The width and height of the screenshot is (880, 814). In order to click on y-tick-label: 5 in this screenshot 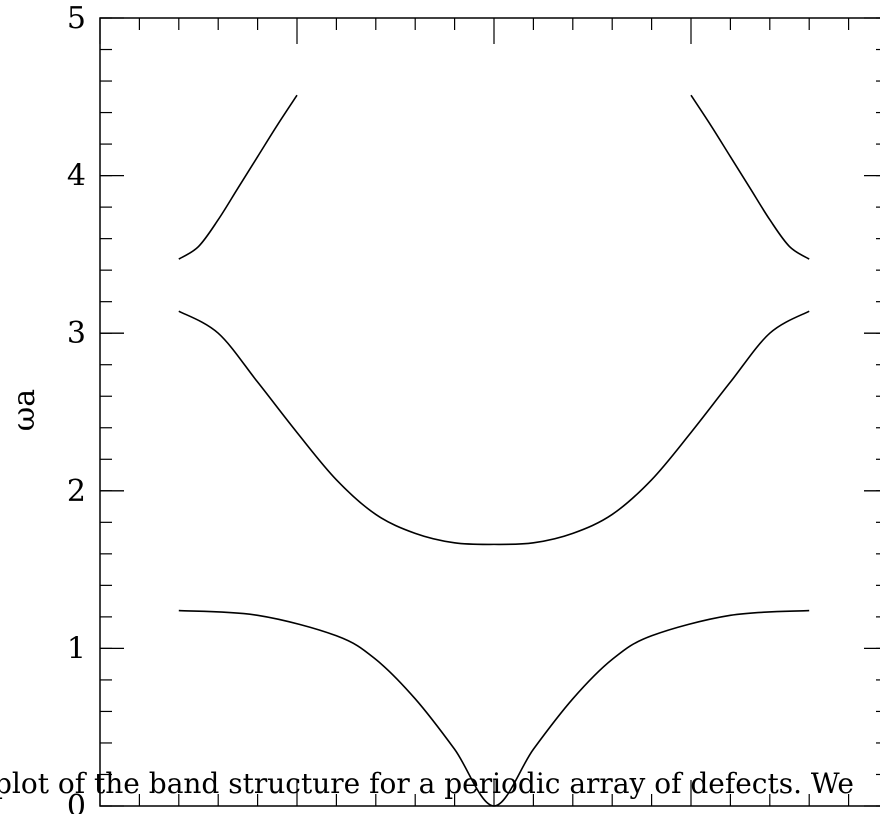, I will do `click(76, 18)`.